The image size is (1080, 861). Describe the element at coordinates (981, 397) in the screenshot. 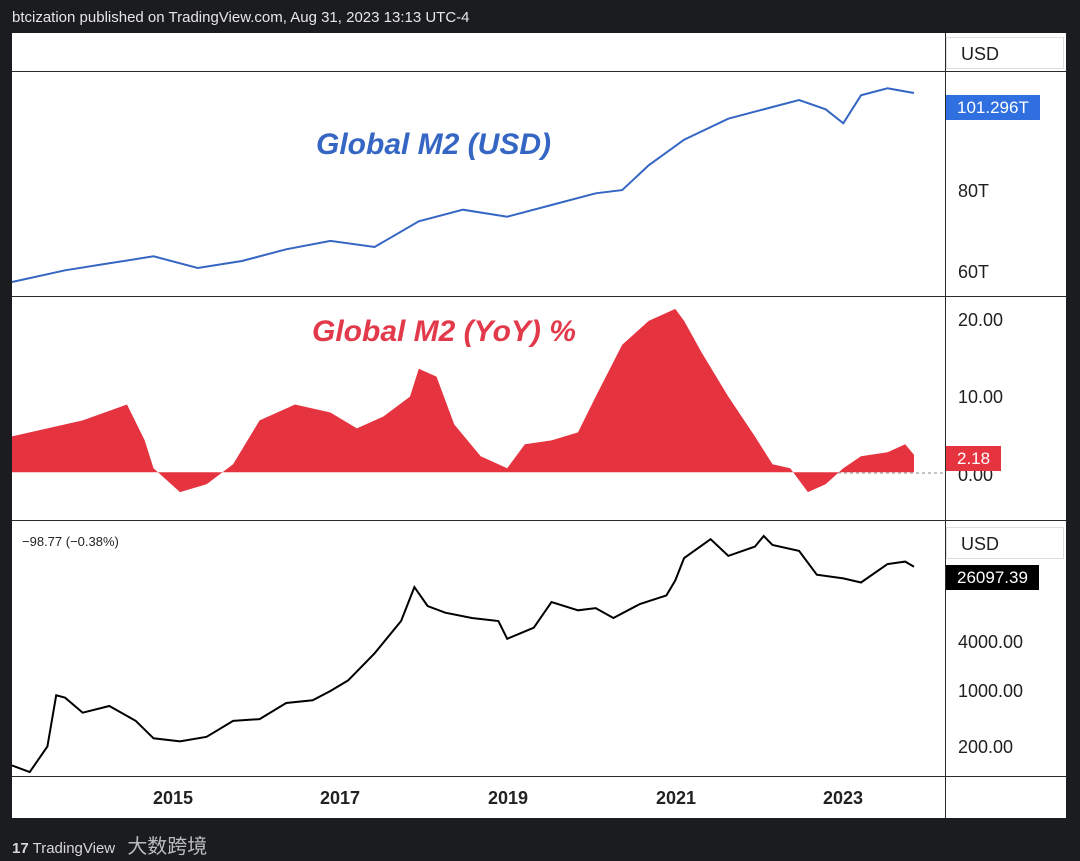

I see `yoy-y-tick: 10.00` at that location.